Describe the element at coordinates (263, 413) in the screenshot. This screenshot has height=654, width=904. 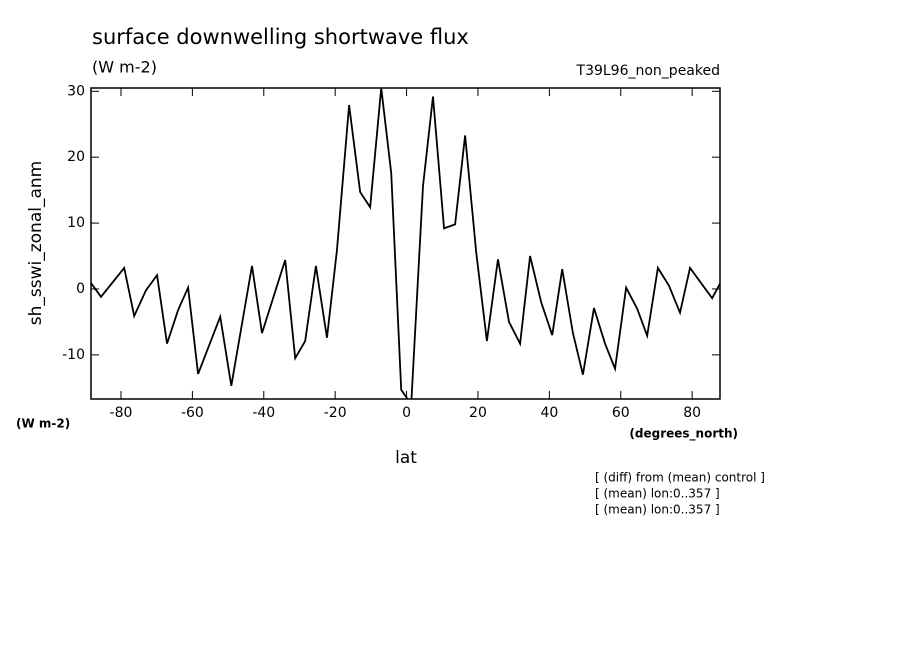
I see `x-tick-label: -40` at that location.